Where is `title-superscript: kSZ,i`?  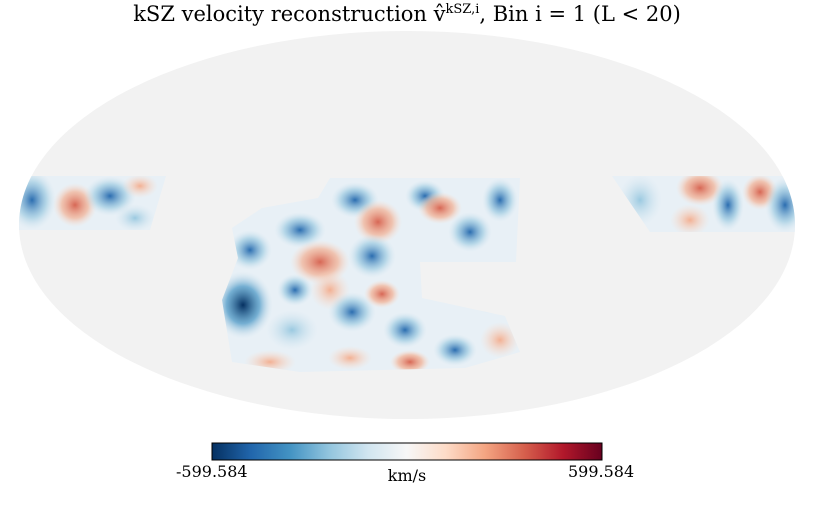
title-superscript: kSZ,i is located at coordinates (462, 9).